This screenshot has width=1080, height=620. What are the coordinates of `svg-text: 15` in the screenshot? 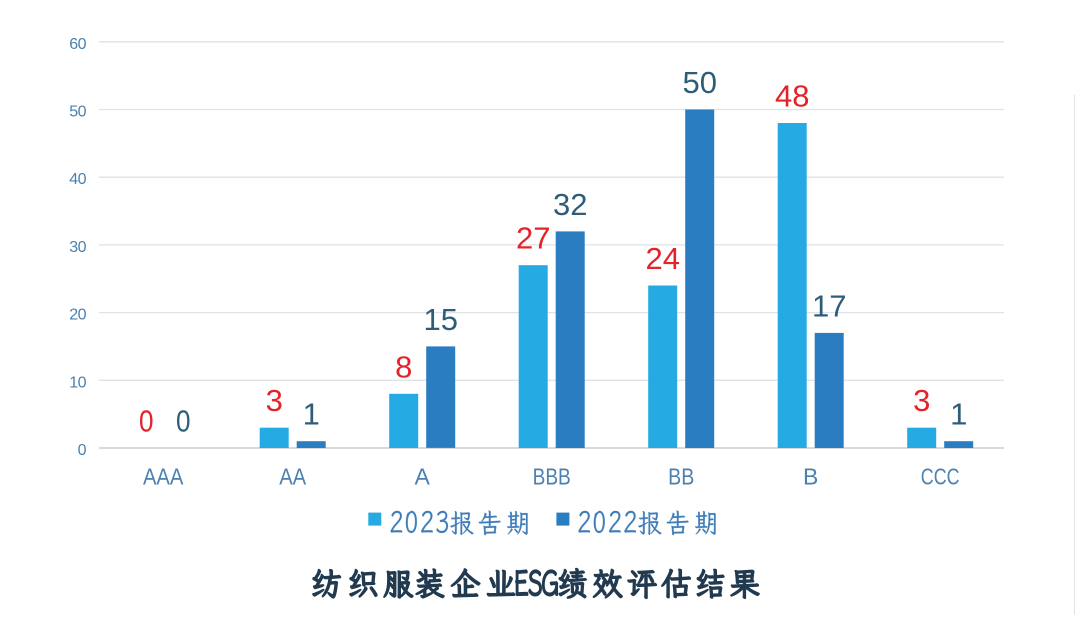 It's located at (440, 319).